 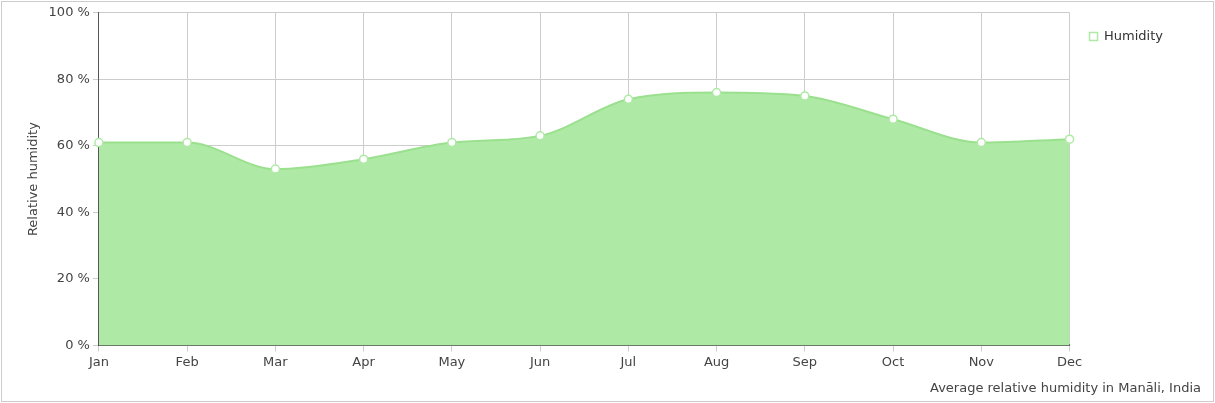 What do you see at coordinates (73, 278) in the screenshot?
I see `y-tick-label: 20 %` at bounding box center [73, 278].